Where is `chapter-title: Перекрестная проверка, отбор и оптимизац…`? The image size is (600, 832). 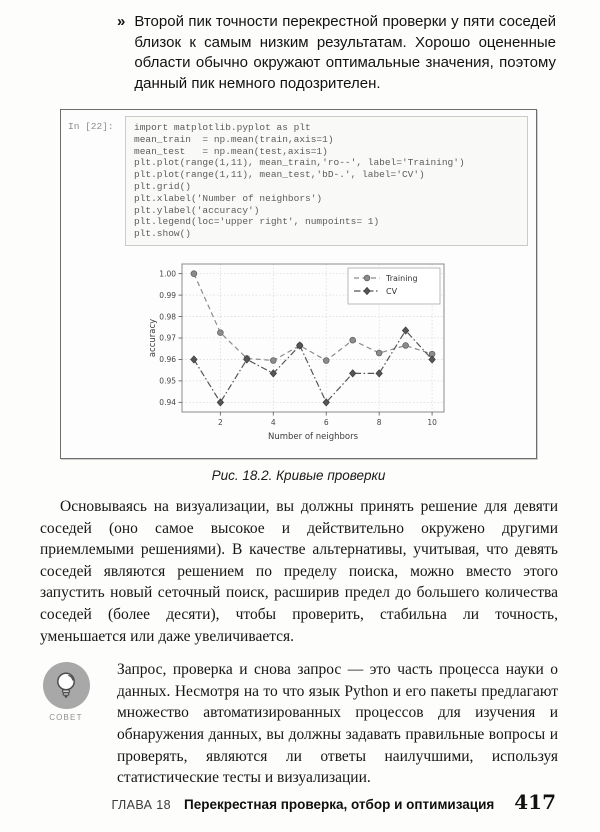 chapter-title: Перекрестная проверка, отбор и оптимизац… is located at coordinates (339, 804).